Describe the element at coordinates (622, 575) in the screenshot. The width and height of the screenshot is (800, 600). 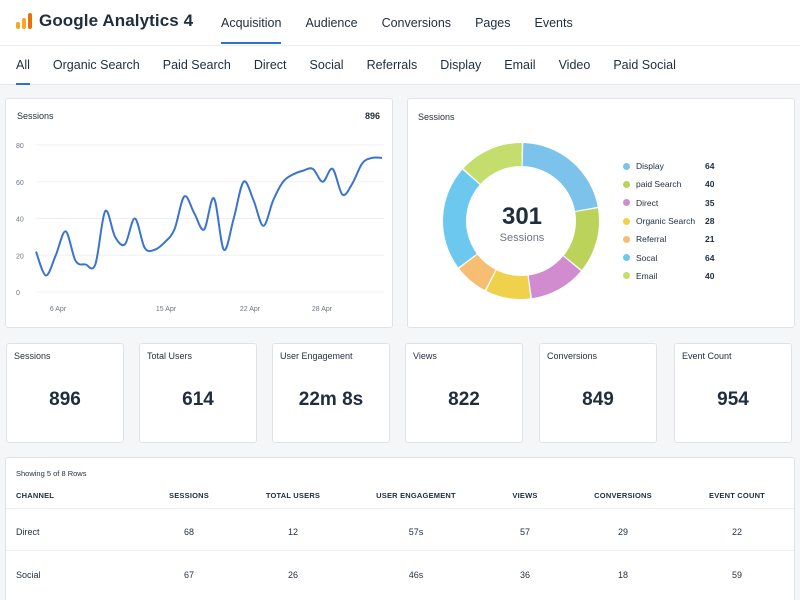
I see `cell-conversions: 18` at that location.